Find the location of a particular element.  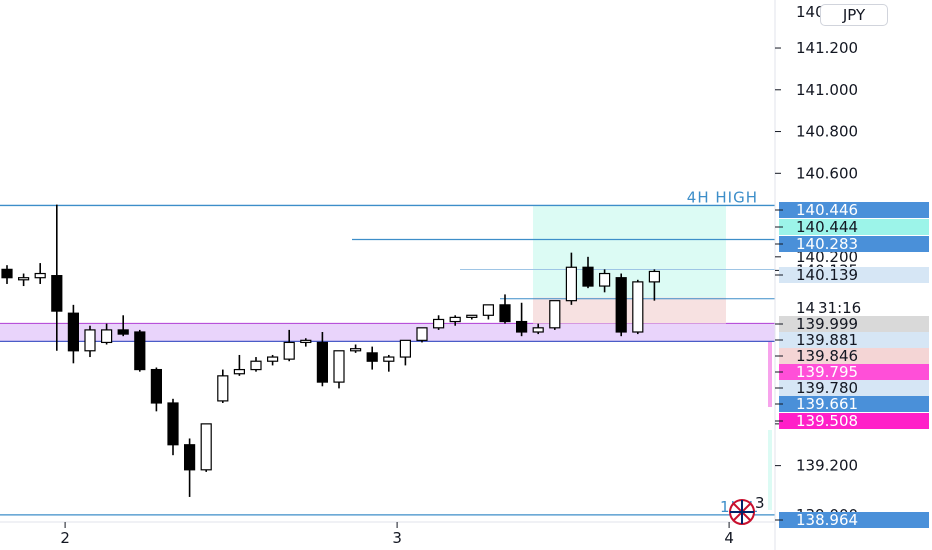

supply-demand-zone is located at coordinates (387, 332).